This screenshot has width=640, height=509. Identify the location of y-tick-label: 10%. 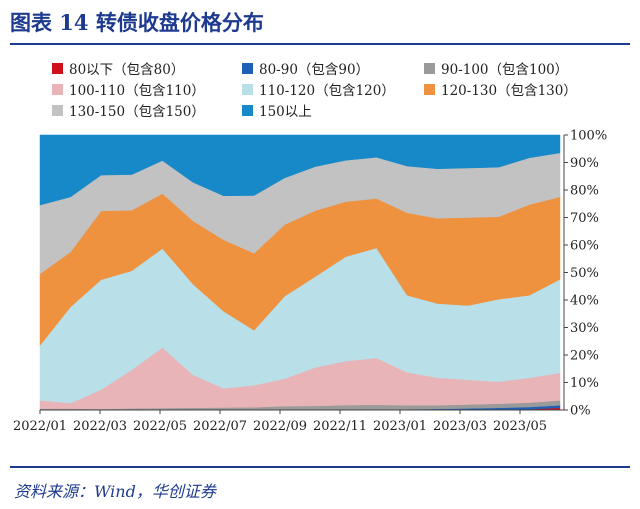
(584, 383).